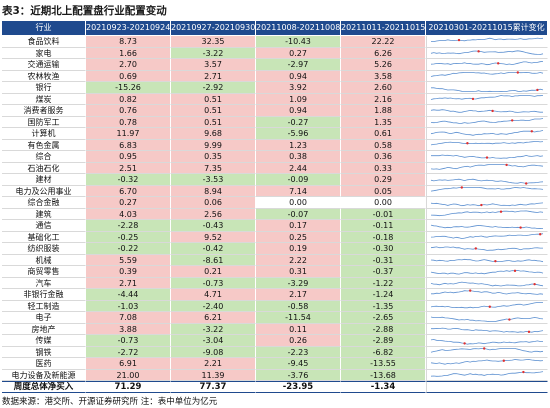  What do you see at coordinates (298, 203) in the screenshot?
I see `value-cell: 0.00` at bounding box center [298, 203].